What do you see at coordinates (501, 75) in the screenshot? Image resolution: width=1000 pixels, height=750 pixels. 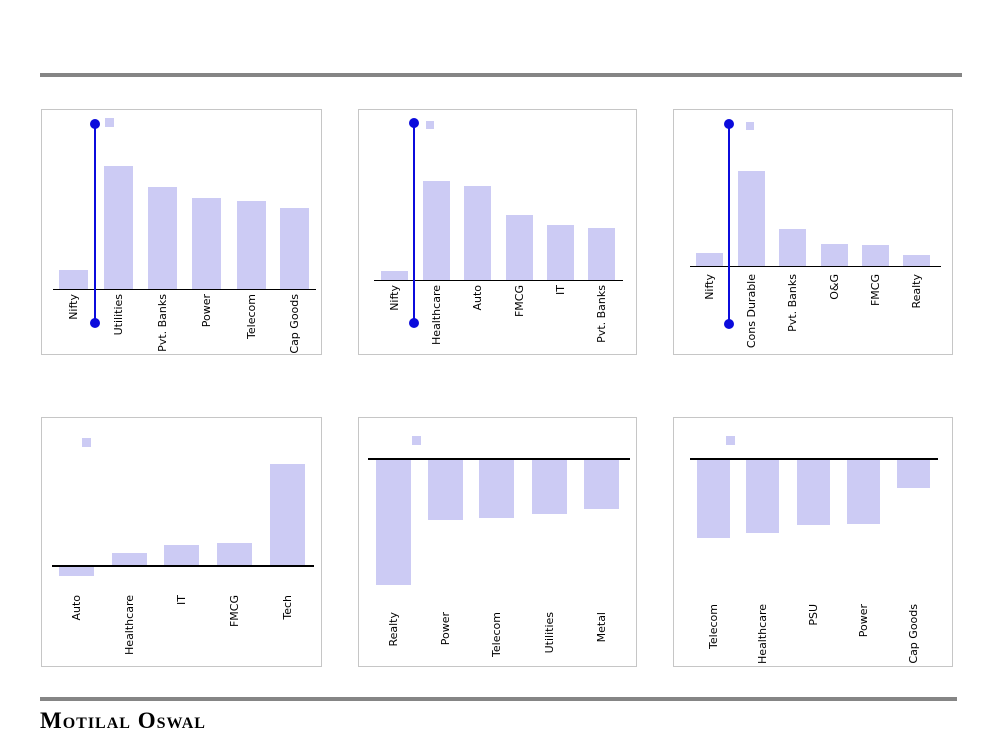 I see `top-divider-rule` at bounding box center [501, 75].